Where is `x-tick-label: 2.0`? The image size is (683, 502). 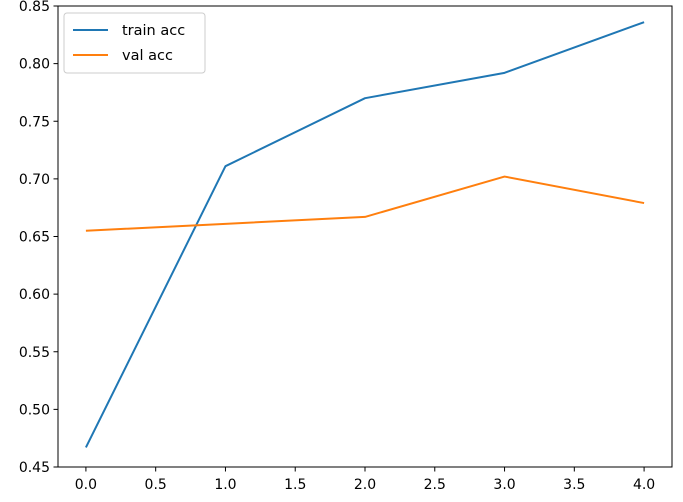 x-tick-label: 2.0 is located at coordinates (365, 485).